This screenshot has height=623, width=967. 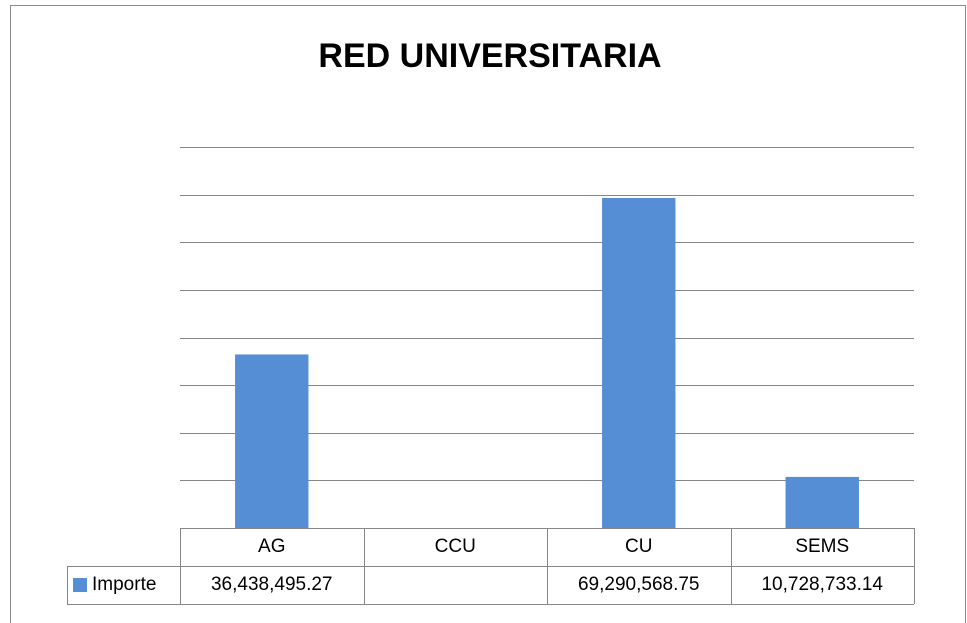 What do you see at coordinates (489, 56) in the screenshot?
I see `chart-title: RED UNIVERSITARIA` at bounding box center [489, 56].